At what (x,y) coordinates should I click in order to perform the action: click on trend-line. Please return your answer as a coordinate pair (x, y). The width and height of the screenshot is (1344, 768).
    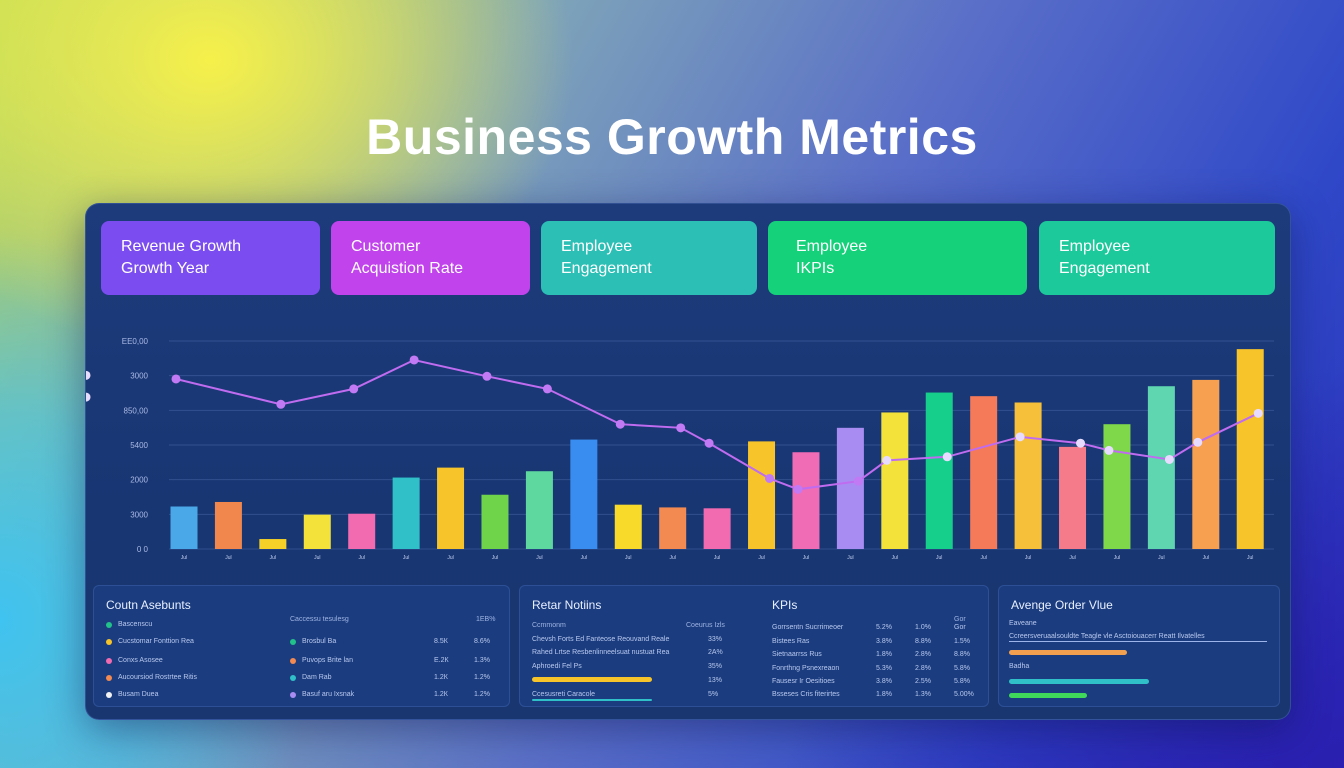
    Looking at the image, I should click on (717, 424).